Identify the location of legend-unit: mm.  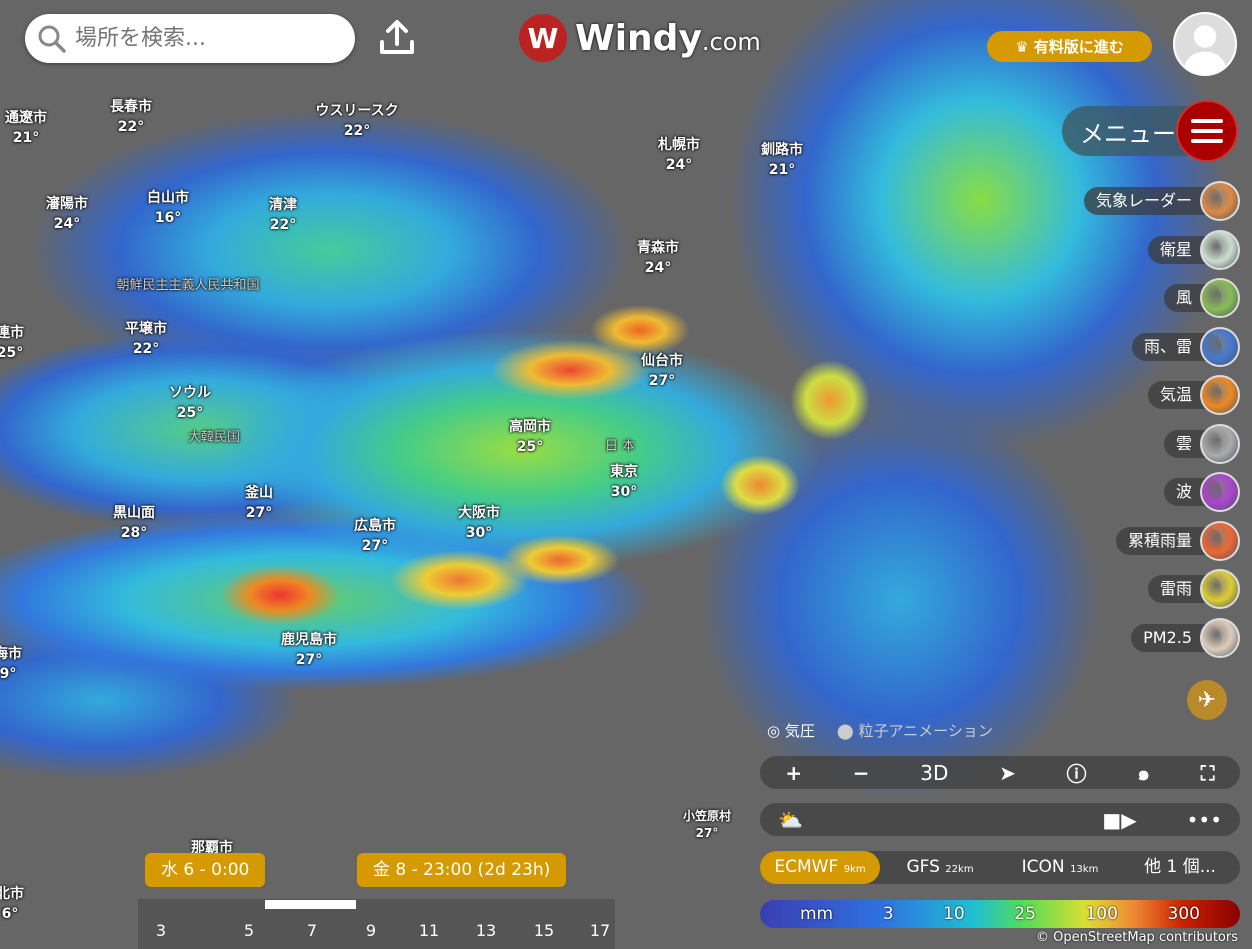
(817, 914).